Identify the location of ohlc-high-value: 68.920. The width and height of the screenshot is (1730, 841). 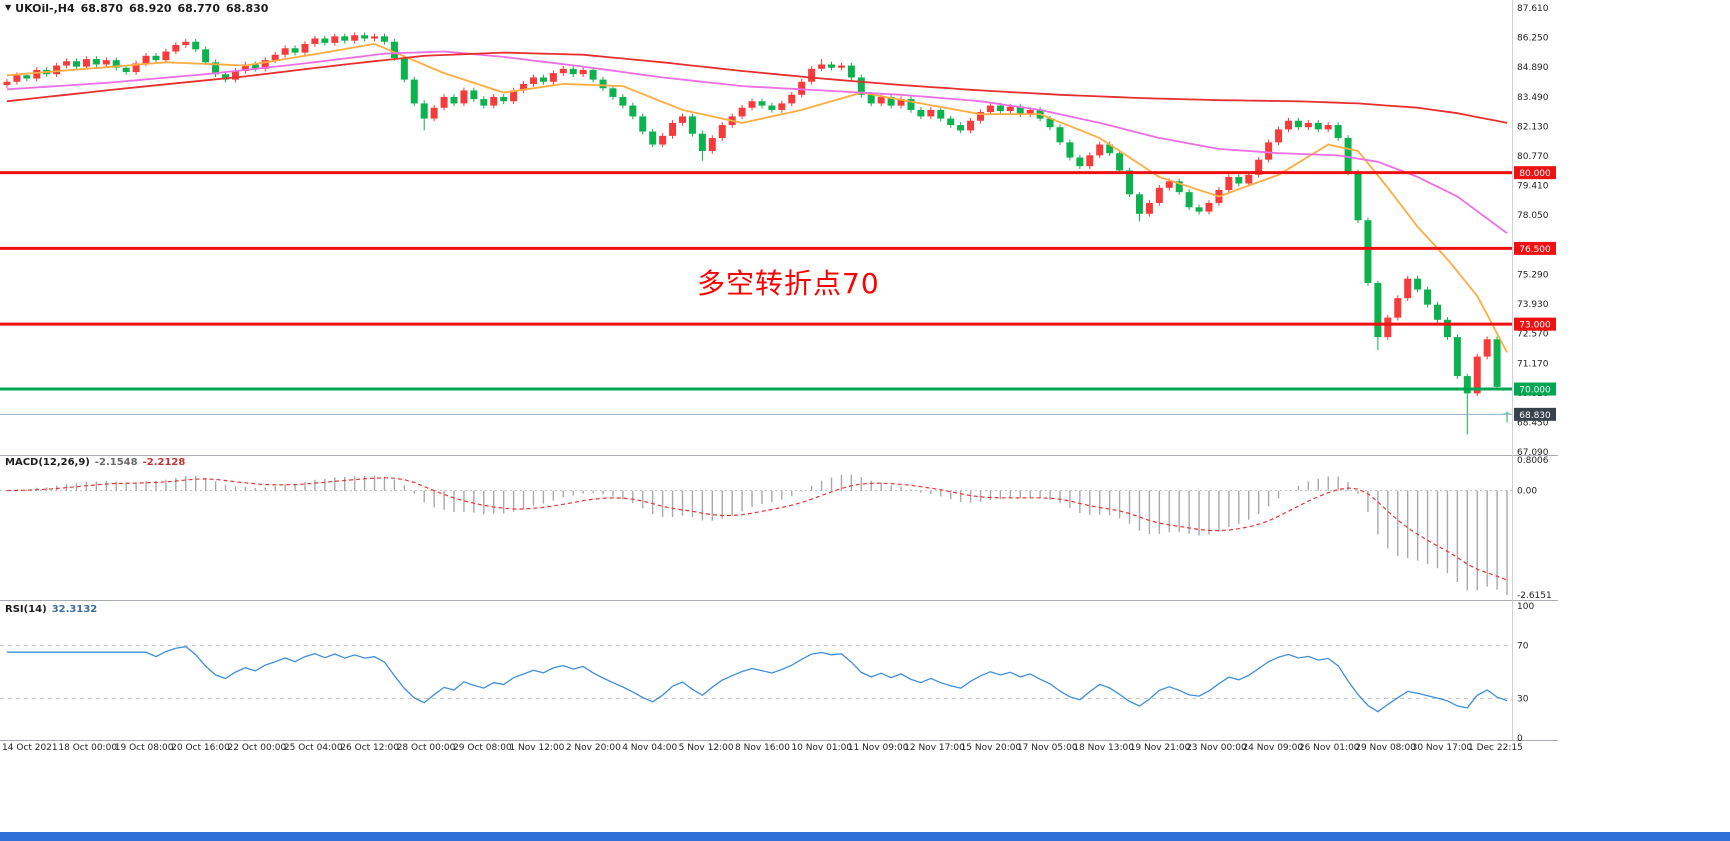
(150, 8).